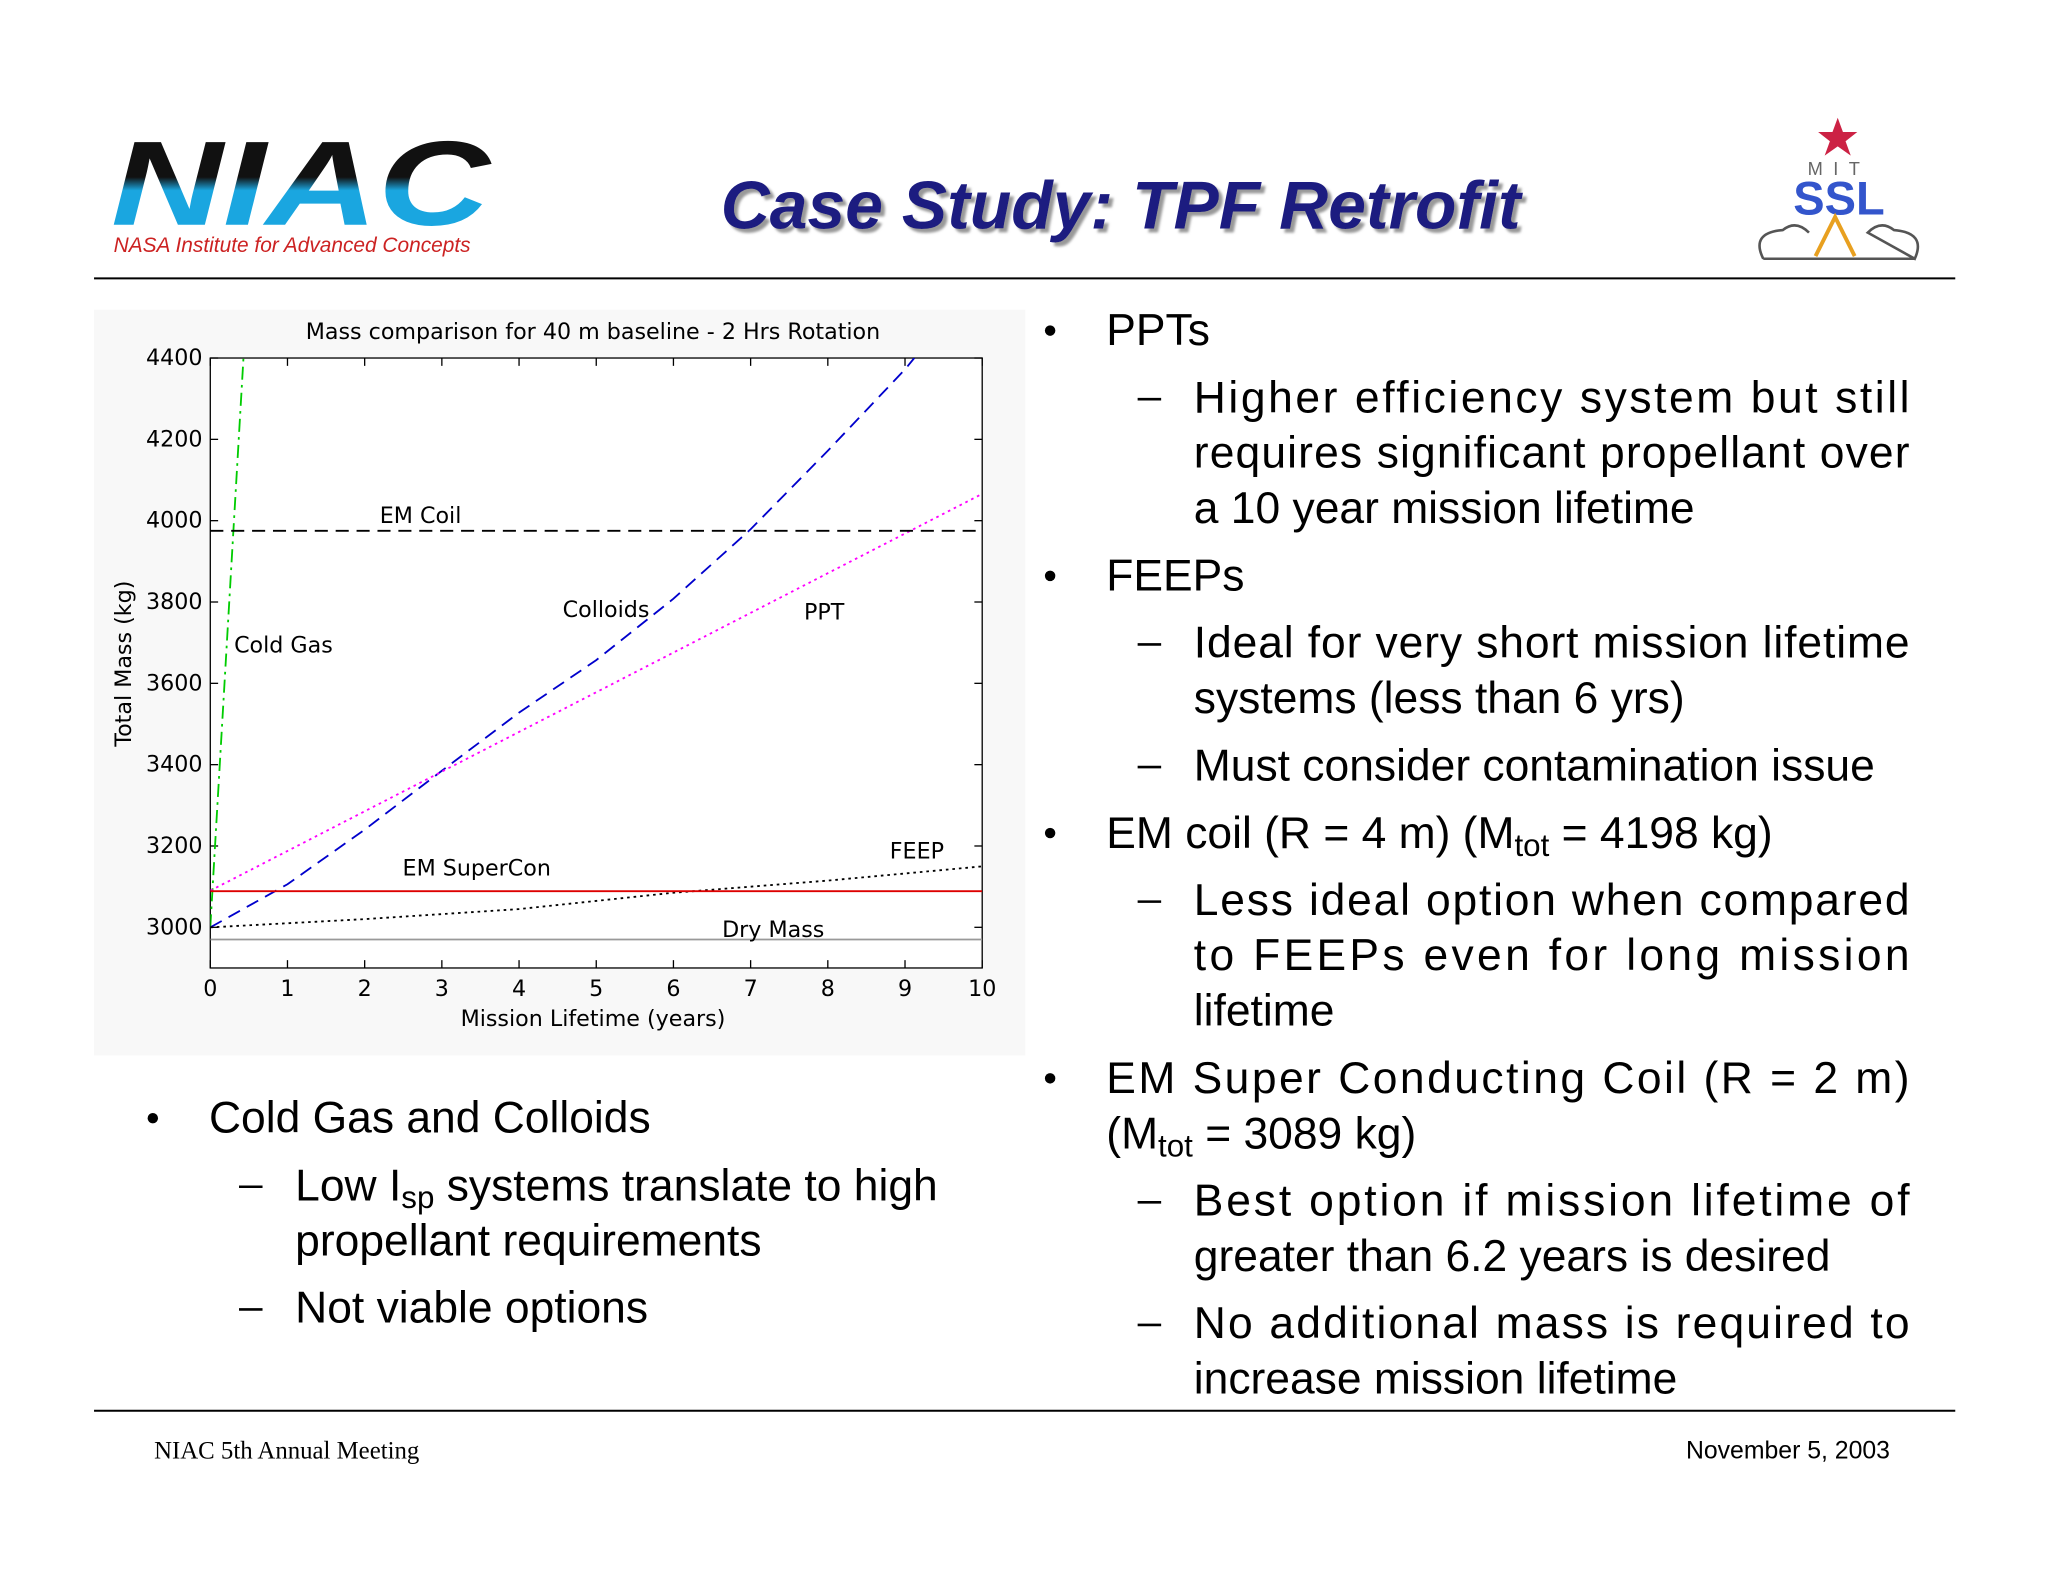 The height and width of the screenshot is (1582, 2048). Describe the element at coordinates (348, 1185) in the screenshot. I see `text-run: Low I` at that location.